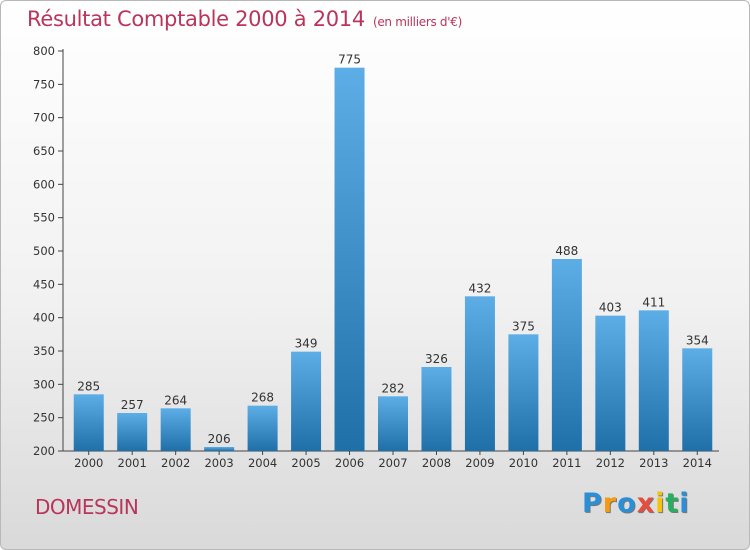 This screenshot has width=750, height=550. What do you see at coordinates (436, 359) in the screenshot?
I see `data-label-2008: 326` at bounding box center [436, 359].